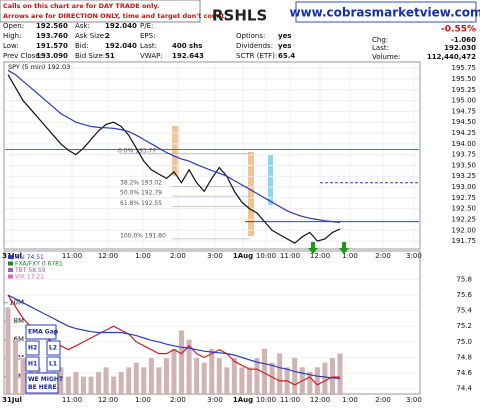 The height and width of the screenshot is (410, 480). What do you see at coordinates (107, 36) in the screenshot?
I see `header-cell: 2` at bounding box center [107, 36].